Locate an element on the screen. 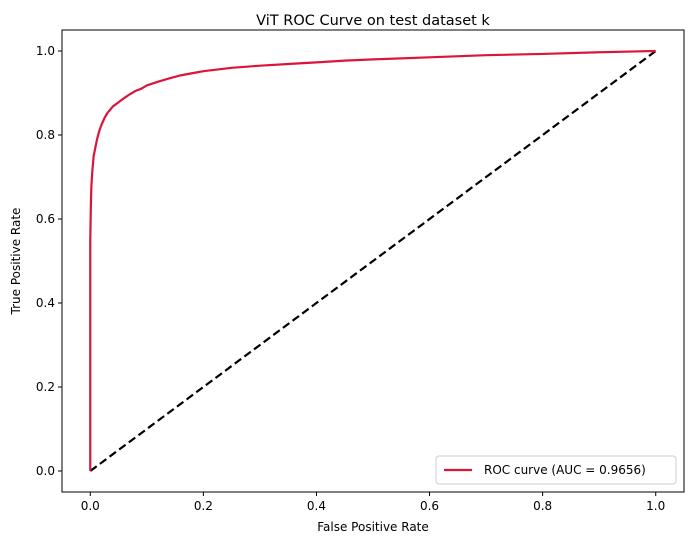 The width and height of the screenshot is (691, 547). x-tick-label: 0.2 is located at coordinates (203, 506).